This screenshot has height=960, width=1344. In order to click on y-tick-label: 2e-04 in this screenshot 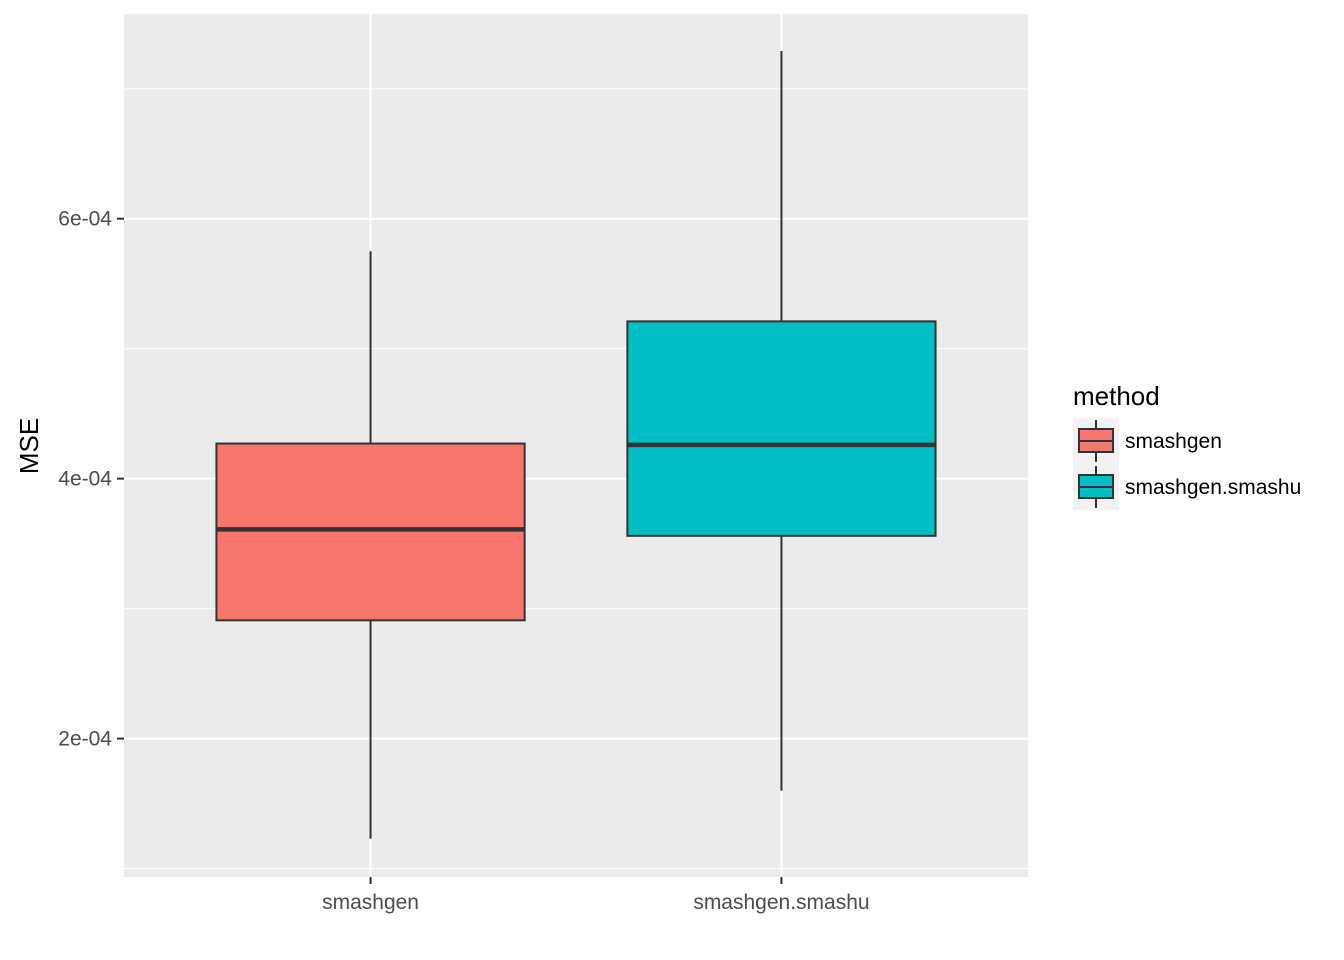, I will do `click(85, 739)`.